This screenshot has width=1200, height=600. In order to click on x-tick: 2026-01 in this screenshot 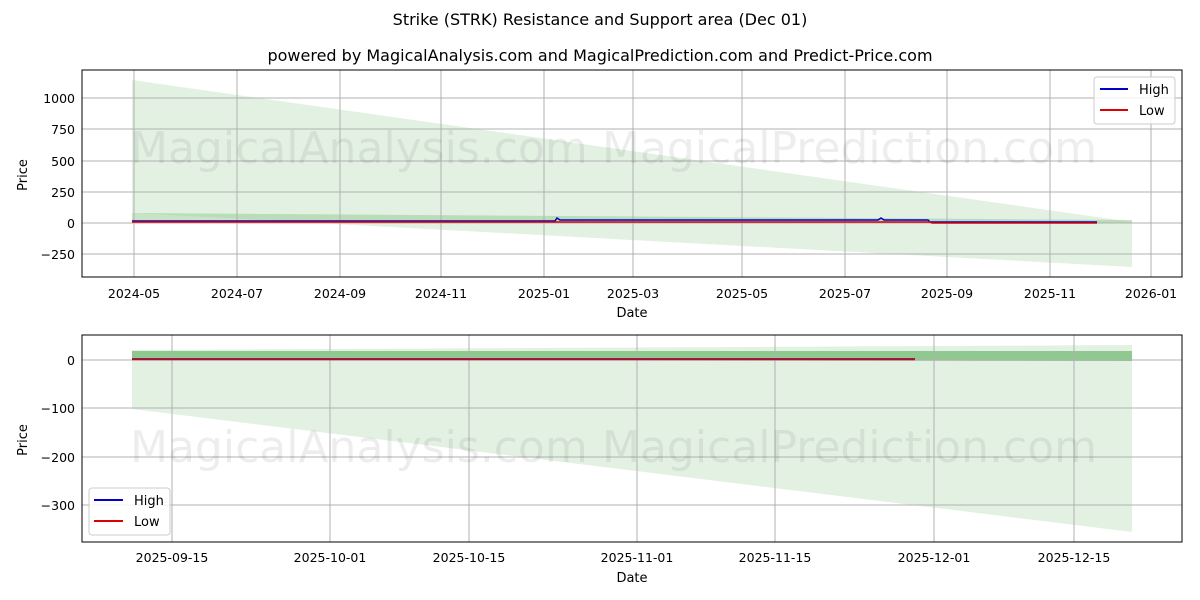, I will do `click(1151, 293)`.